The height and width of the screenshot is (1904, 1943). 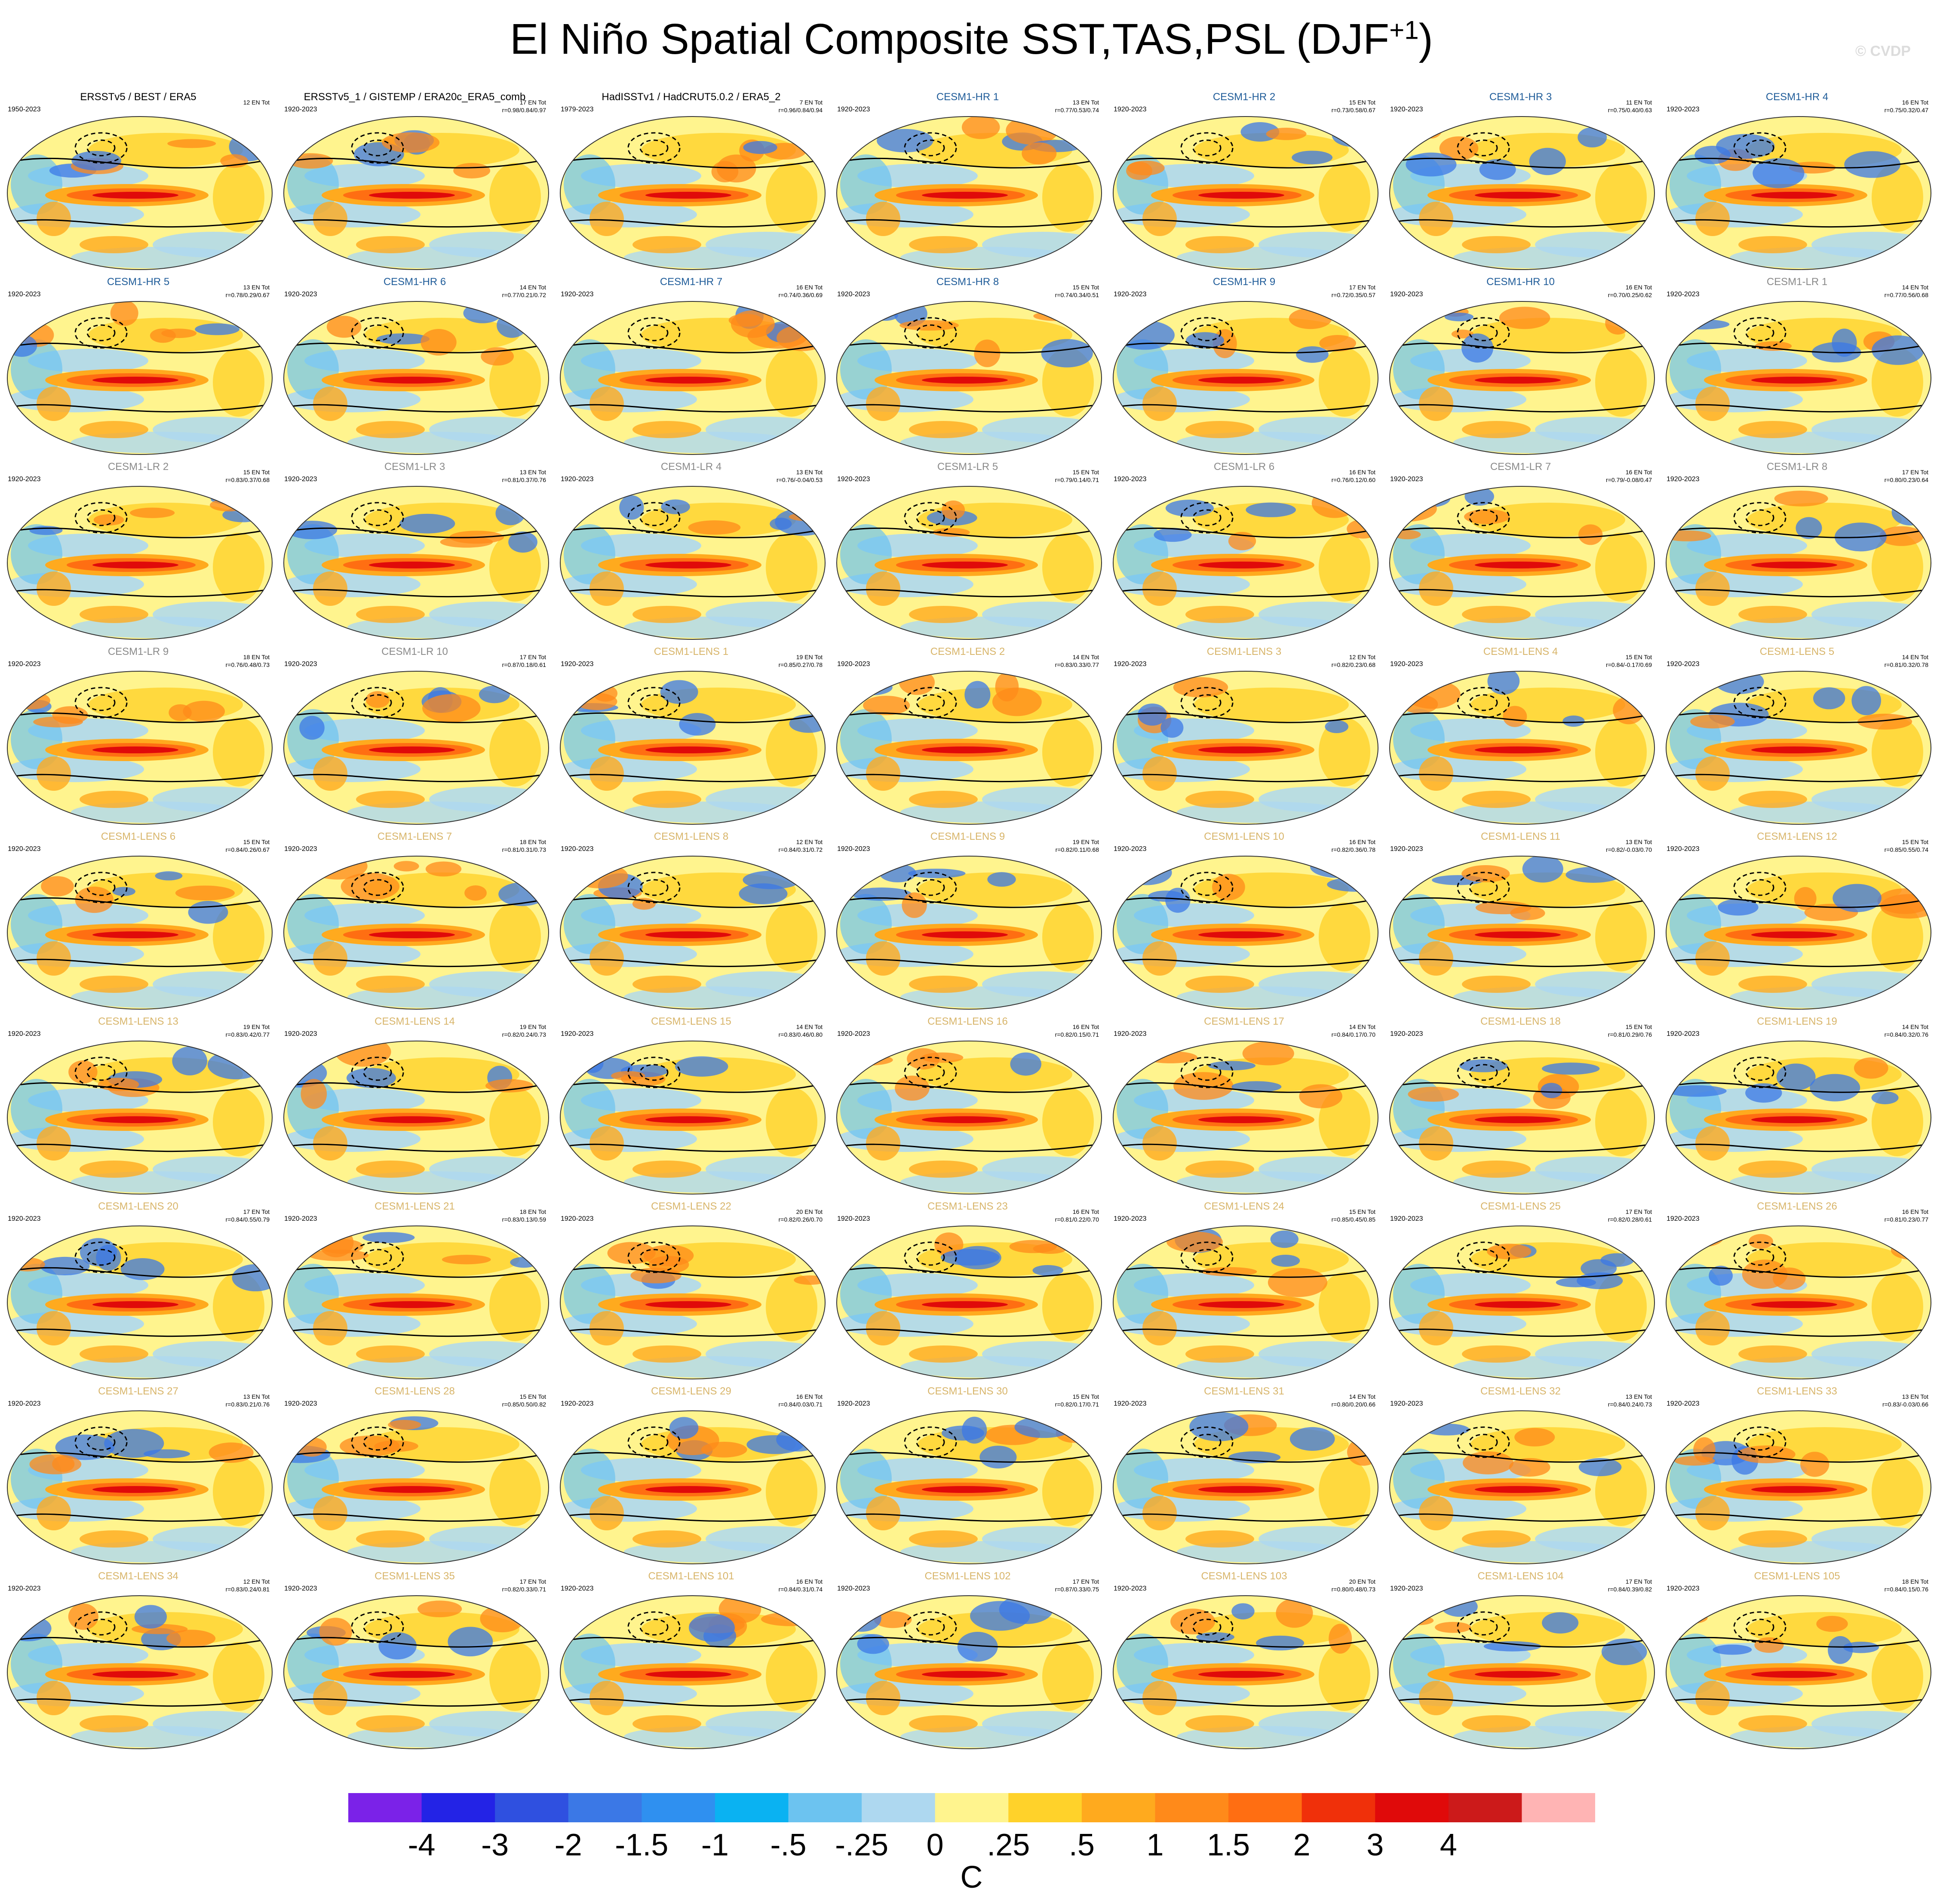 What do you see at coordinates (524, 111) in the screenshot?
I see `panel-pattern-correlation: r=0.98/0.84/0.97` at bounding box center [524, 111].